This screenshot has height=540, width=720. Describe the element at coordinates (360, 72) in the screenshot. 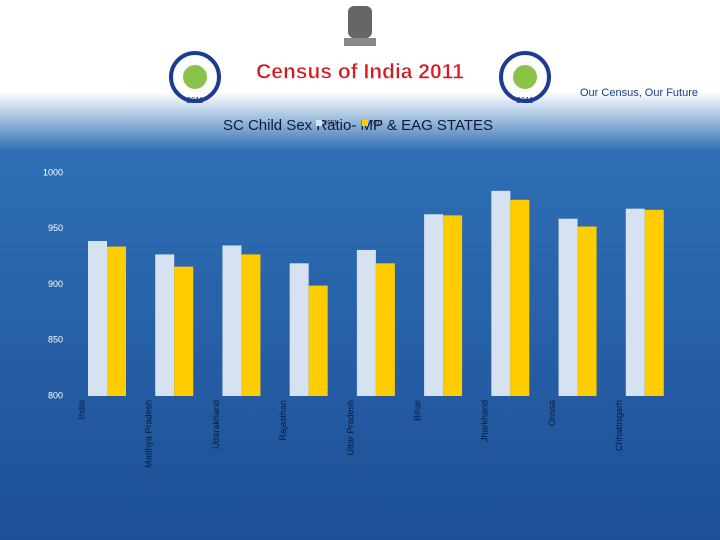

I see `slide-title: Census of India 2011` at that location.